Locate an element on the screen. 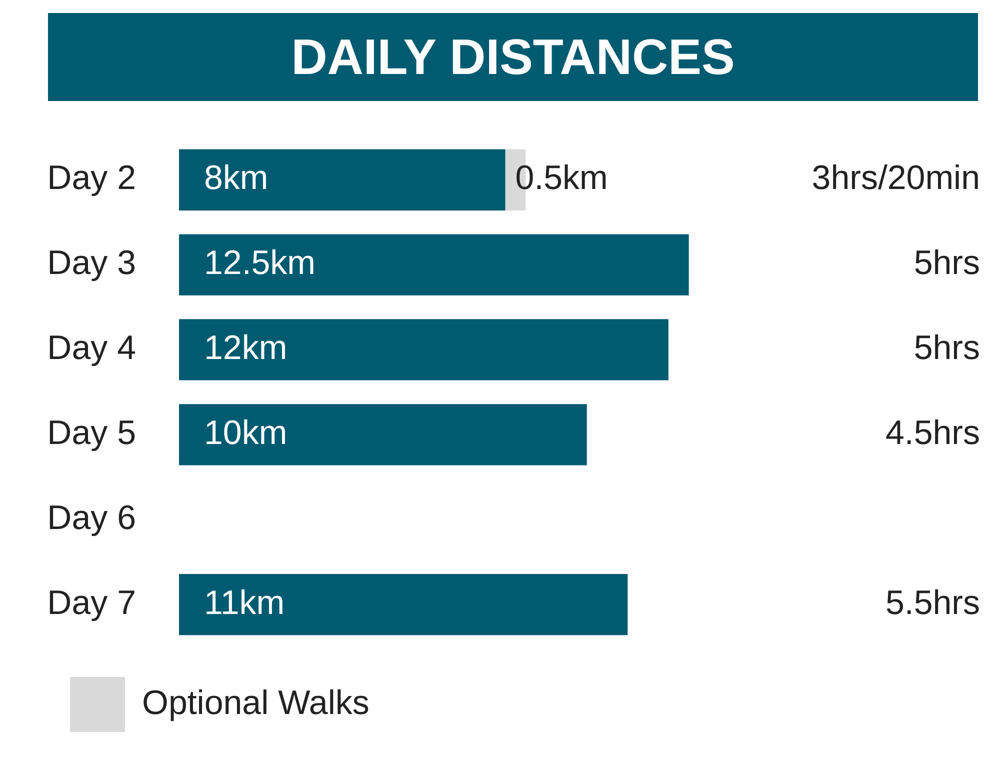  y-tick-label: Day 5 is located at coordinates (91, 433).